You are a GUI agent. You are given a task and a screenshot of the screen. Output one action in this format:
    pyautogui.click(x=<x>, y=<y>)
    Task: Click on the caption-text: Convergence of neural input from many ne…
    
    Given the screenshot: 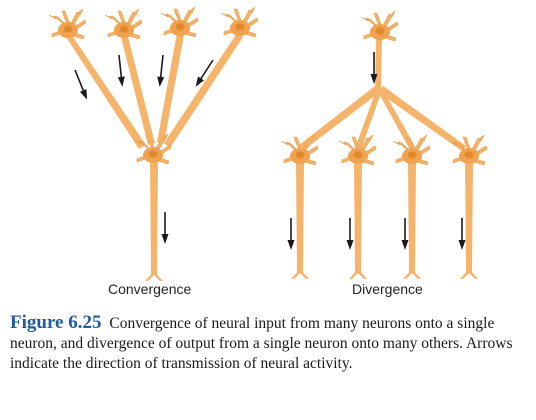 What is the action you would take?
    pyautogui.click(x=261, y=343)
    